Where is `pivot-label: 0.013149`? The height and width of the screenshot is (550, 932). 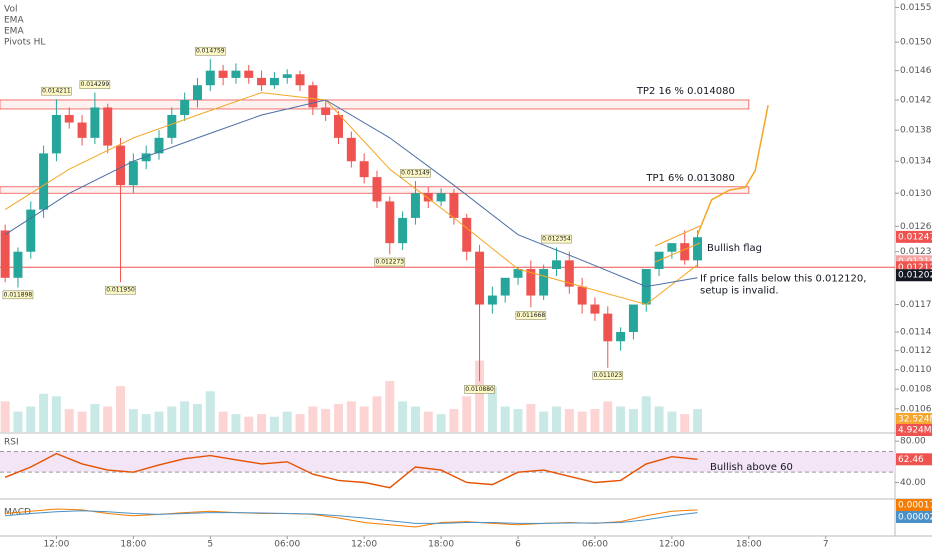
pivot-label: 0.013149 is located at coordinates (415, 173).